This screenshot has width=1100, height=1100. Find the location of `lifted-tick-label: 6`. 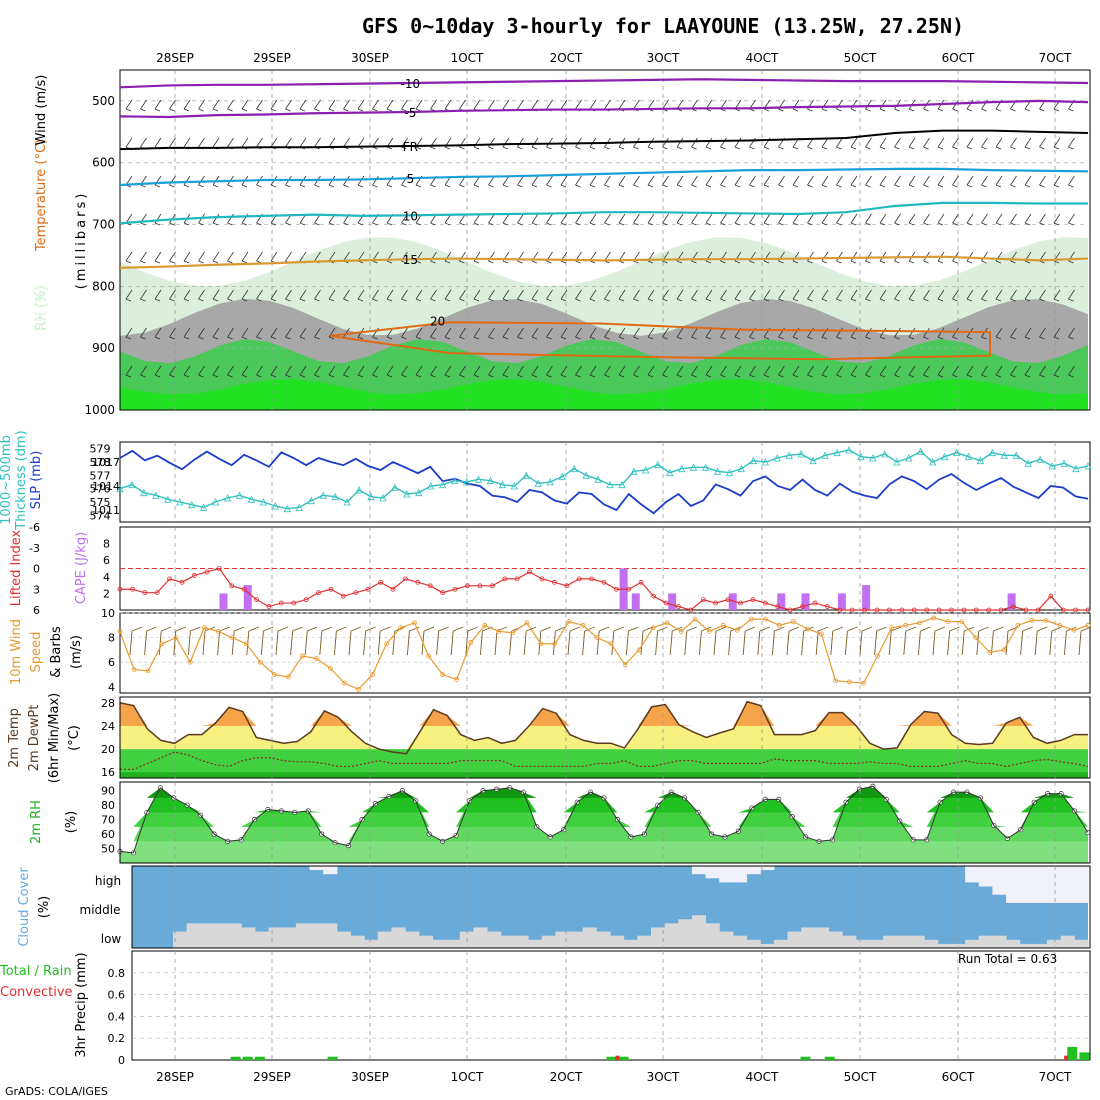

lifted-tick-label: 6 is located at coordinates (36, 610).